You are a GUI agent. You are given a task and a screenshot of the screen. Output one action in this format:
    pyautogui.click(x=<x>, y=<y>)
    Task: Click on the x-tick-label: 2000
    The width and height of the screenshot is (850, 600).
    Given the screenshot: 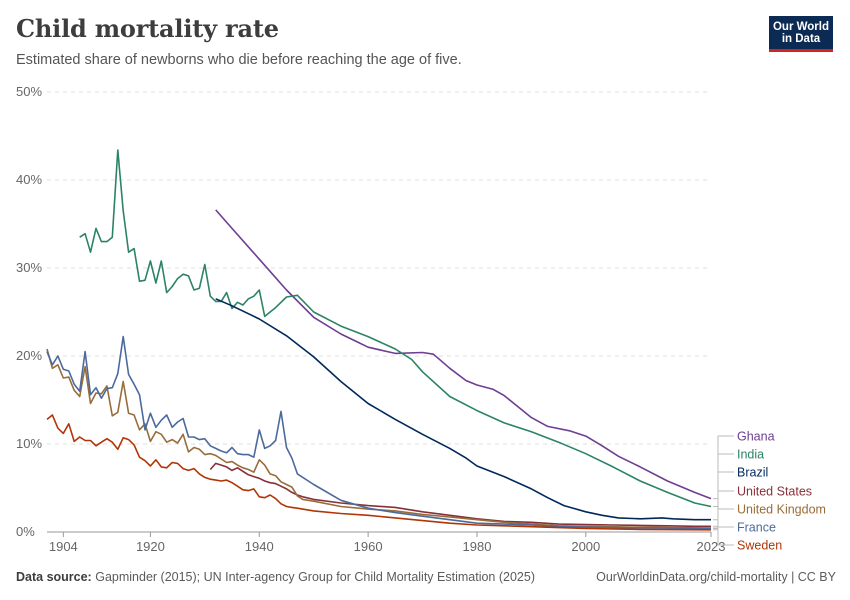 What is the action you would take?
    pyautogui.click(x=585, y=546)
    